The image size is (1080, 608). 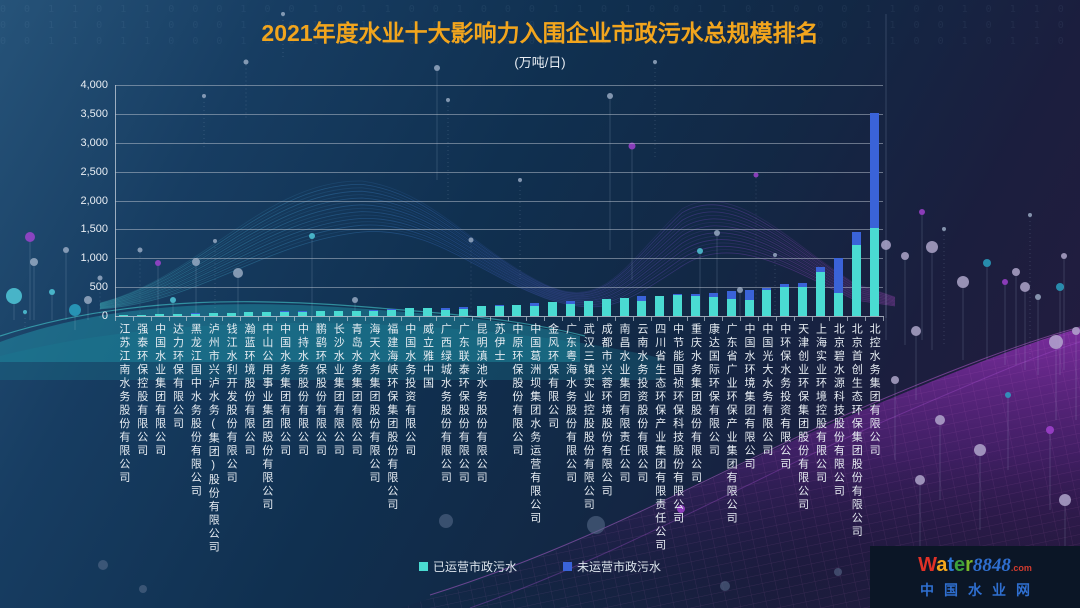 I want to click on legend-item-operating: 已运营市政污水, so click(x=467, y=566).